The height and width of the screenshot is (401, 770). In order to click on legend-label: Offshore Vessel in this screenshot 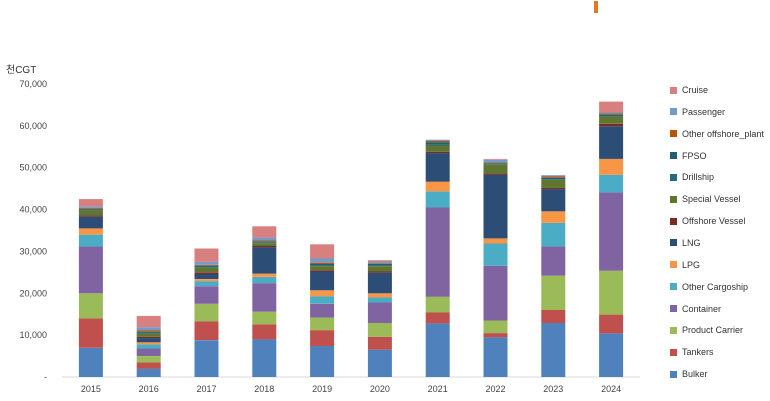, I will do `click(714, 221)`.